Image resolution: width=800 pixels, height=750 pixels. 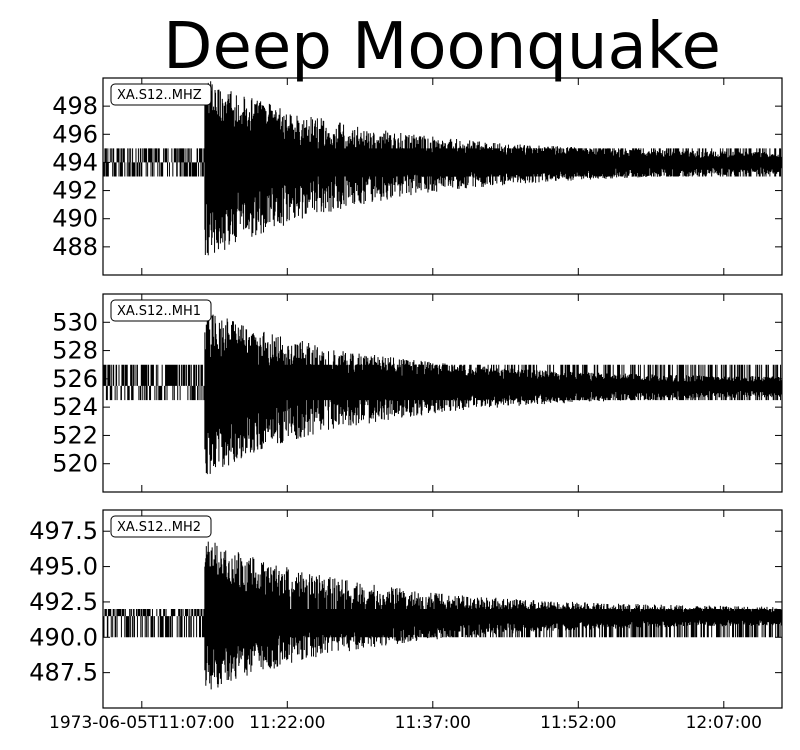 I want to click on y-tick-label: 528, so click(x=75, y=351).